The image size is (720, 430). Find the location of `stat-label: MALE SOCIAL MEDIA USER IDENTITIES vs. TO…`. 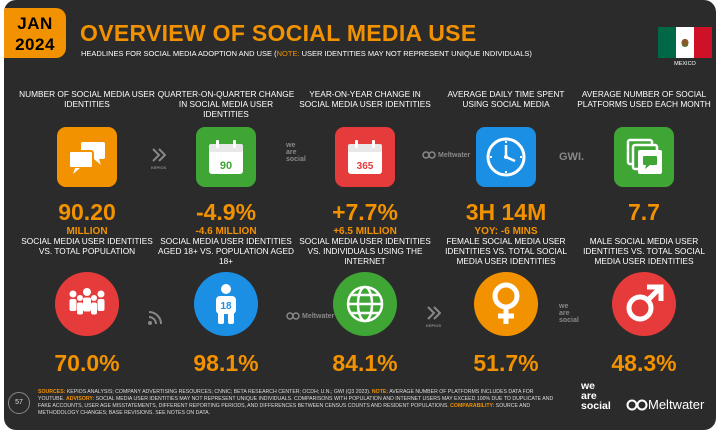

stat-label: MALE SOCIAL MEDIA USER IDENTITIES vs. TO… is located at coordinates (644, 251).